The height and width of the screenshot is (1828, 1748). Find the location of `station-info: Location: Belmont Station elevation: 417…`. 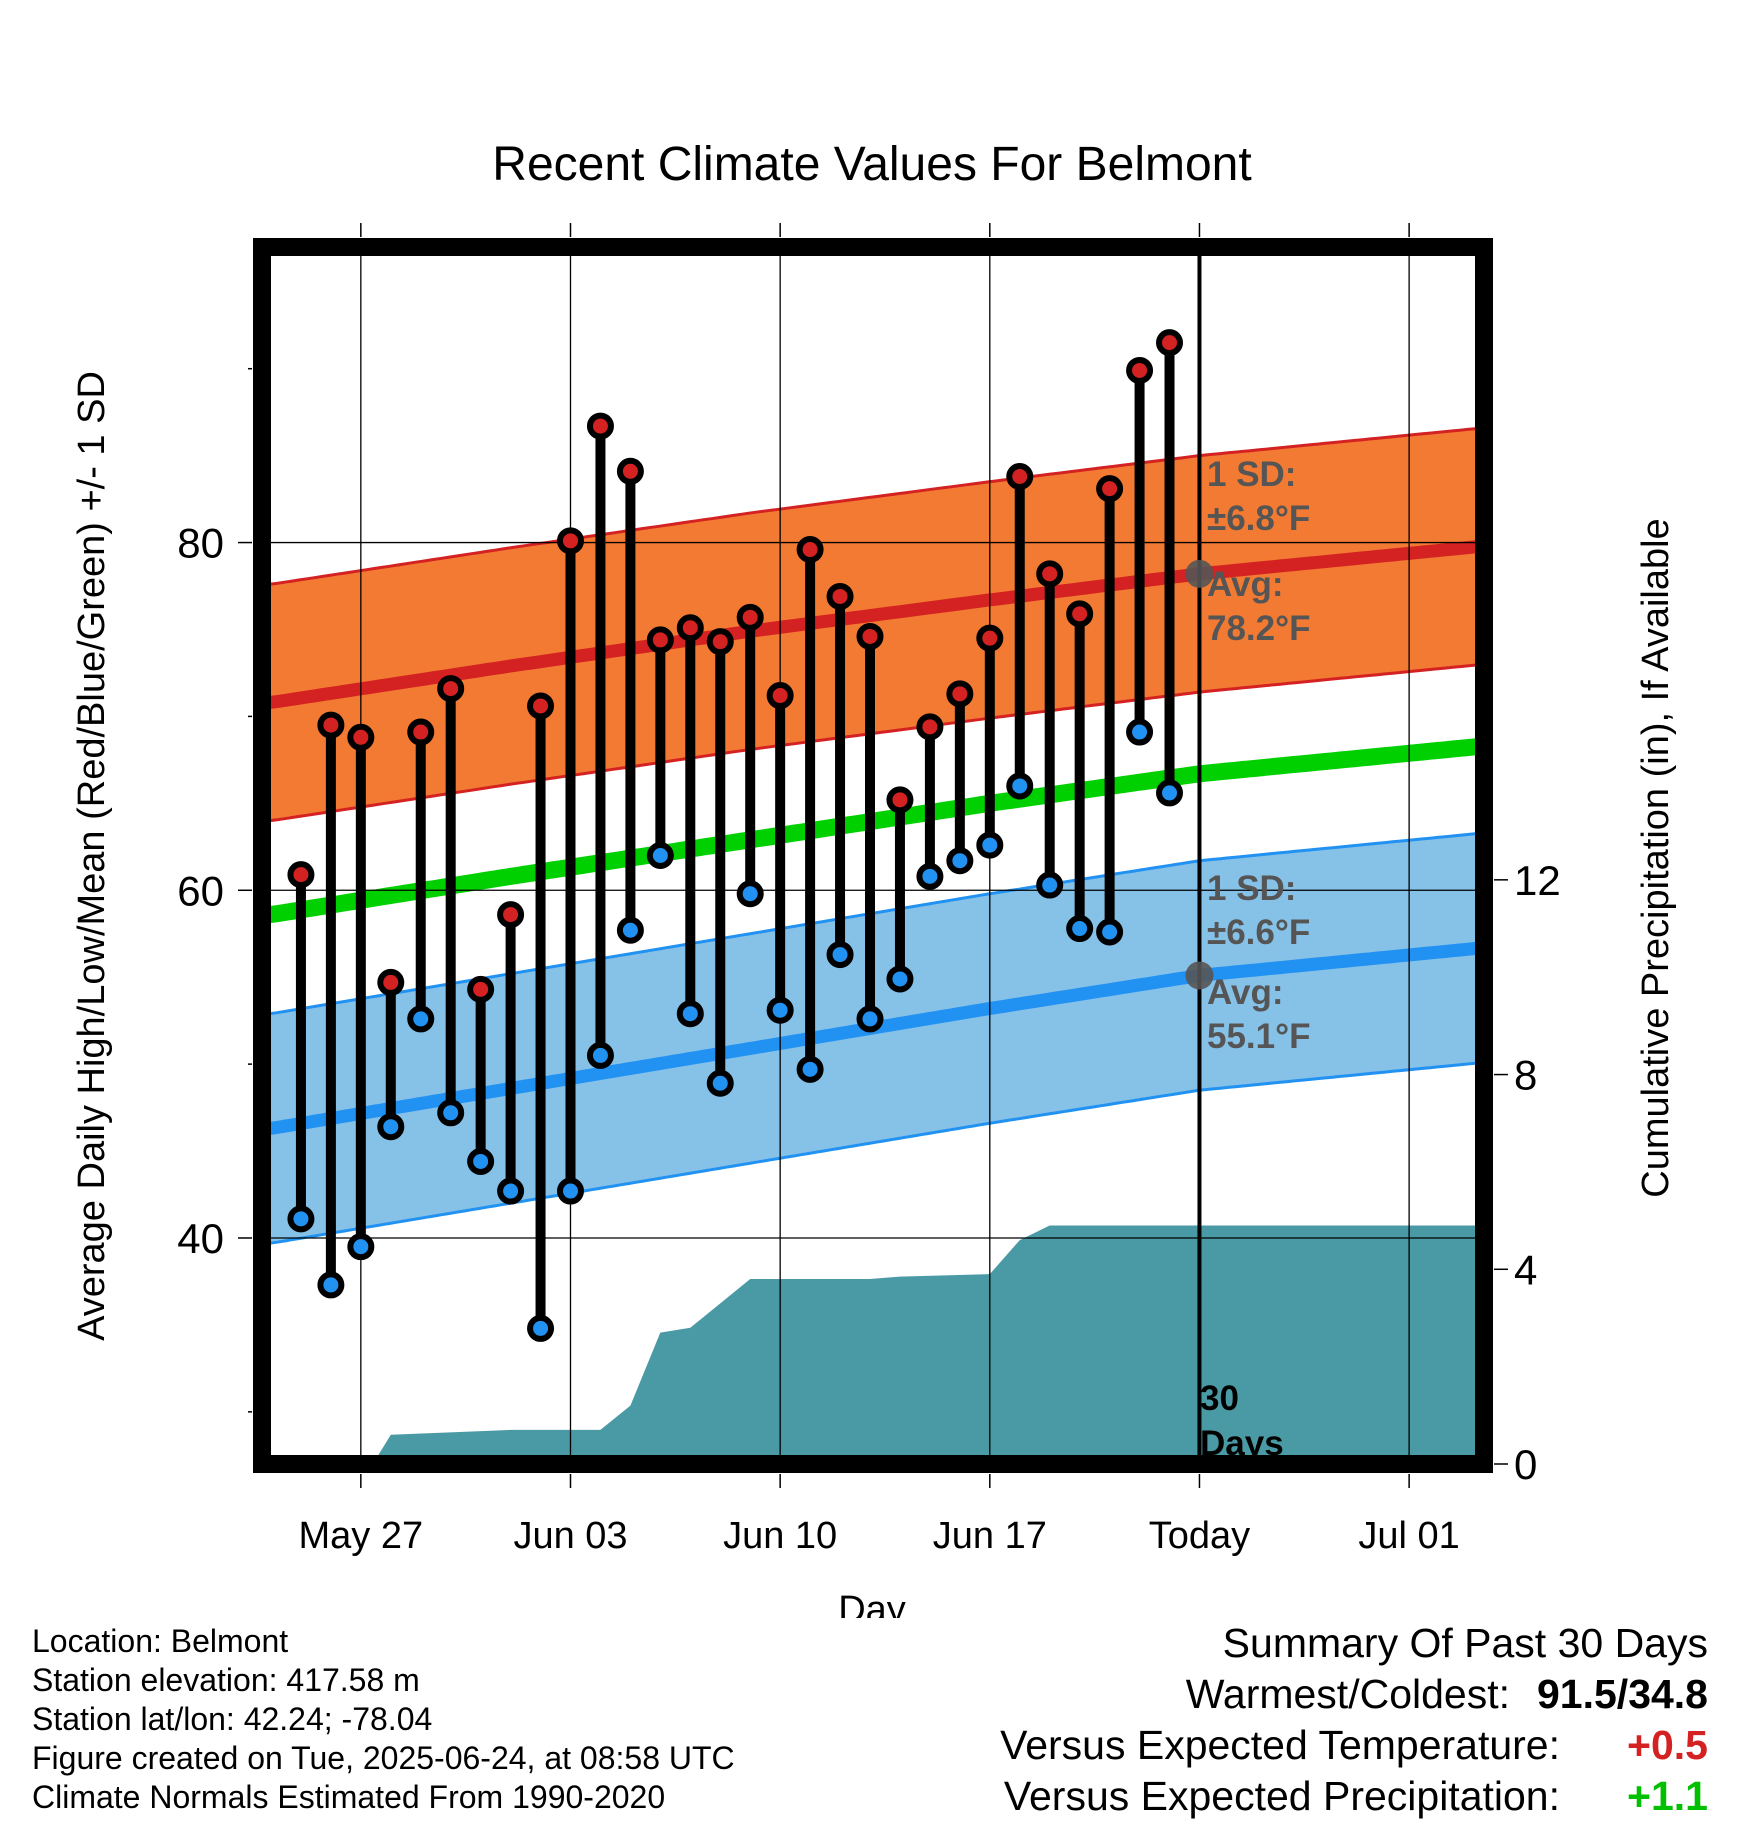

station-info: Location: Belmont Station elevation: 417… is located at coordinates (383, 1719).